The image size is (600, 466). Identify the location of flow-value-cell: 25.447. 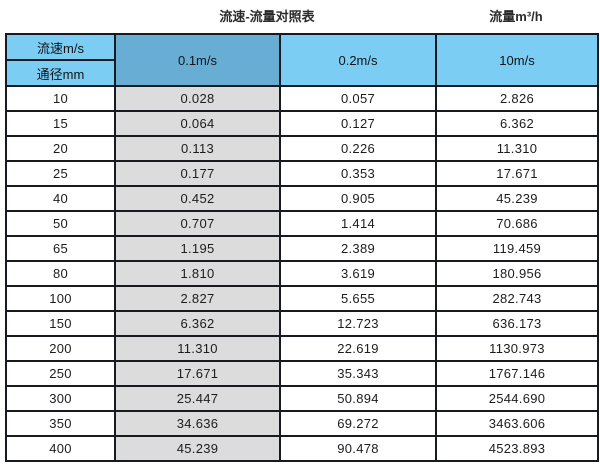
(197, 398).